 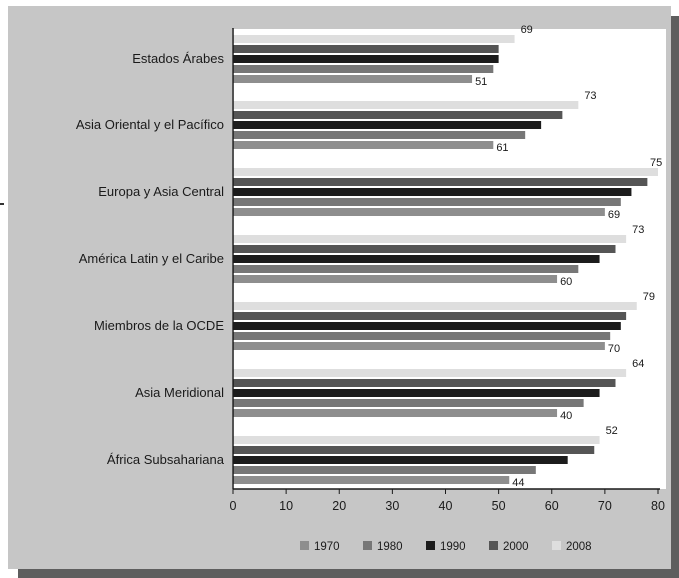 I want to click on legend-swatch-1970, so click(x=304, y=545).